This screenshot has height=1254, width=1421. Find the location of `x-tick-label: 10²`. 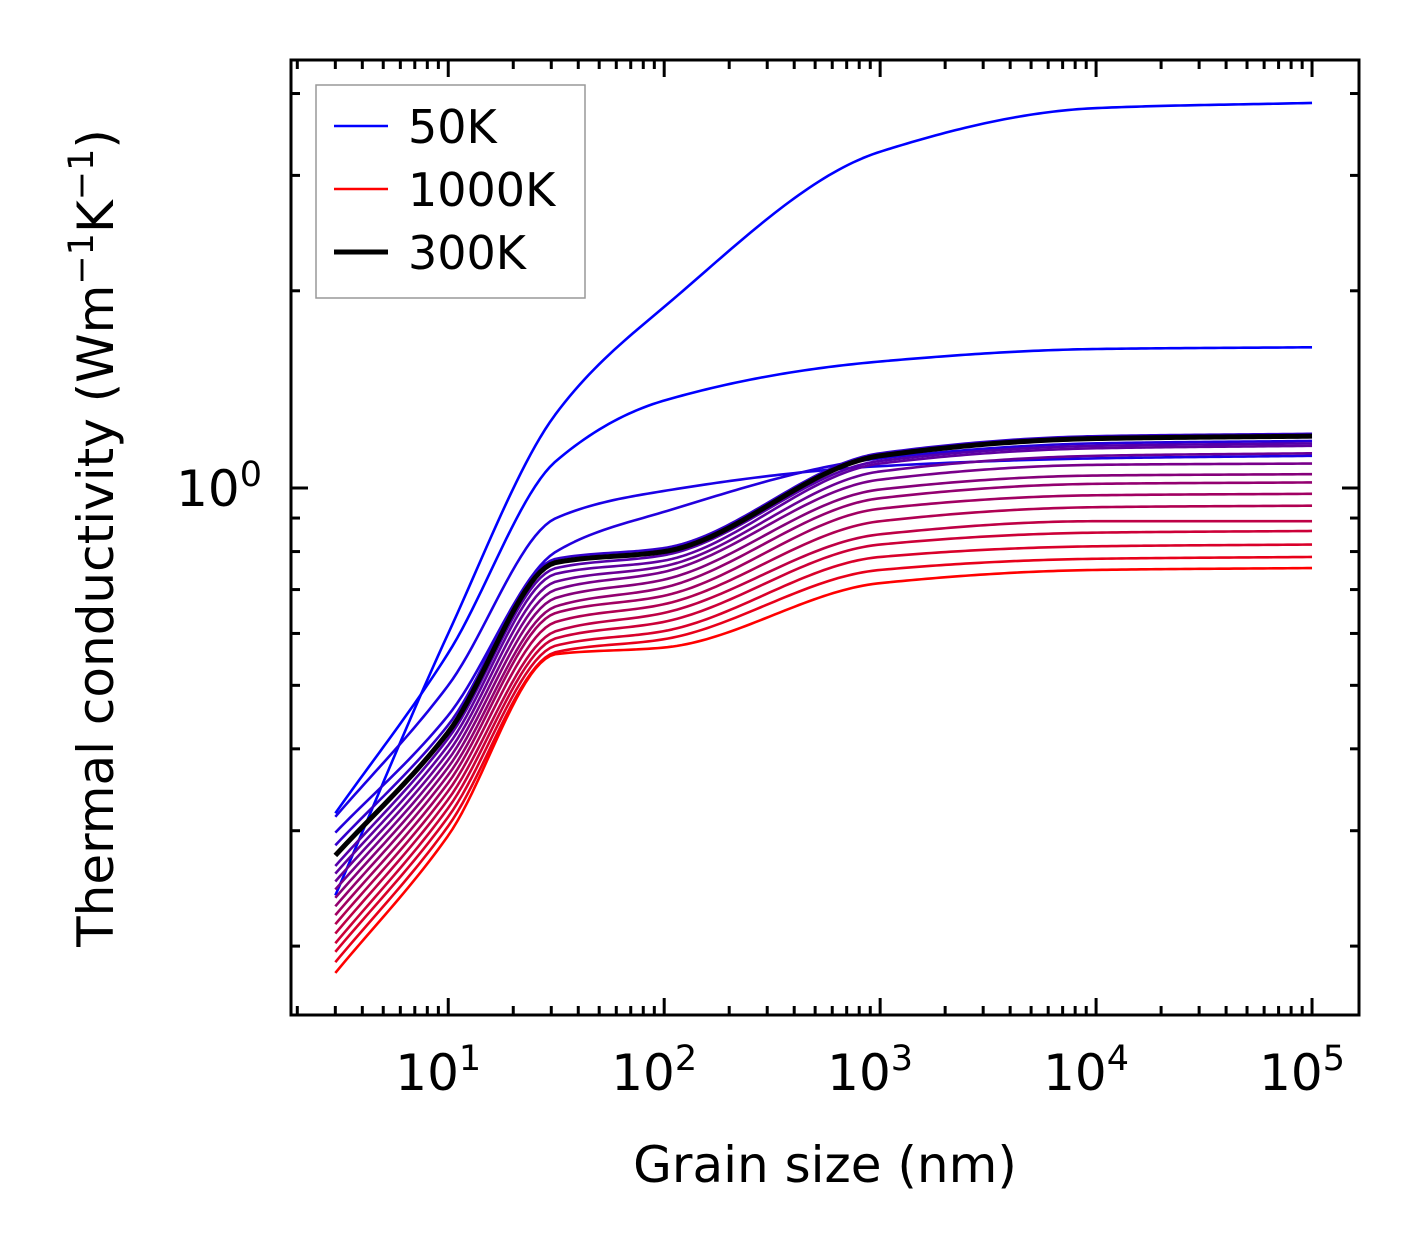

x-tick-label: 10² is located at coordinates (654, 1070).